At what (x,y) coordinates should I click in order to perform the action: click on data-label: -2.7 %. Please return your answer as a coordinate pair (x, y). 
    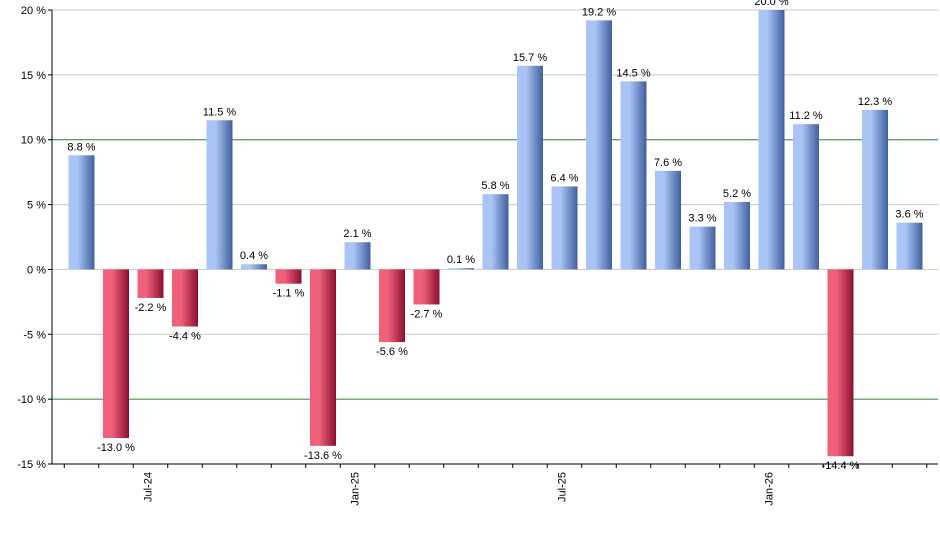
    Looking at the image, I should click on (427, 314).